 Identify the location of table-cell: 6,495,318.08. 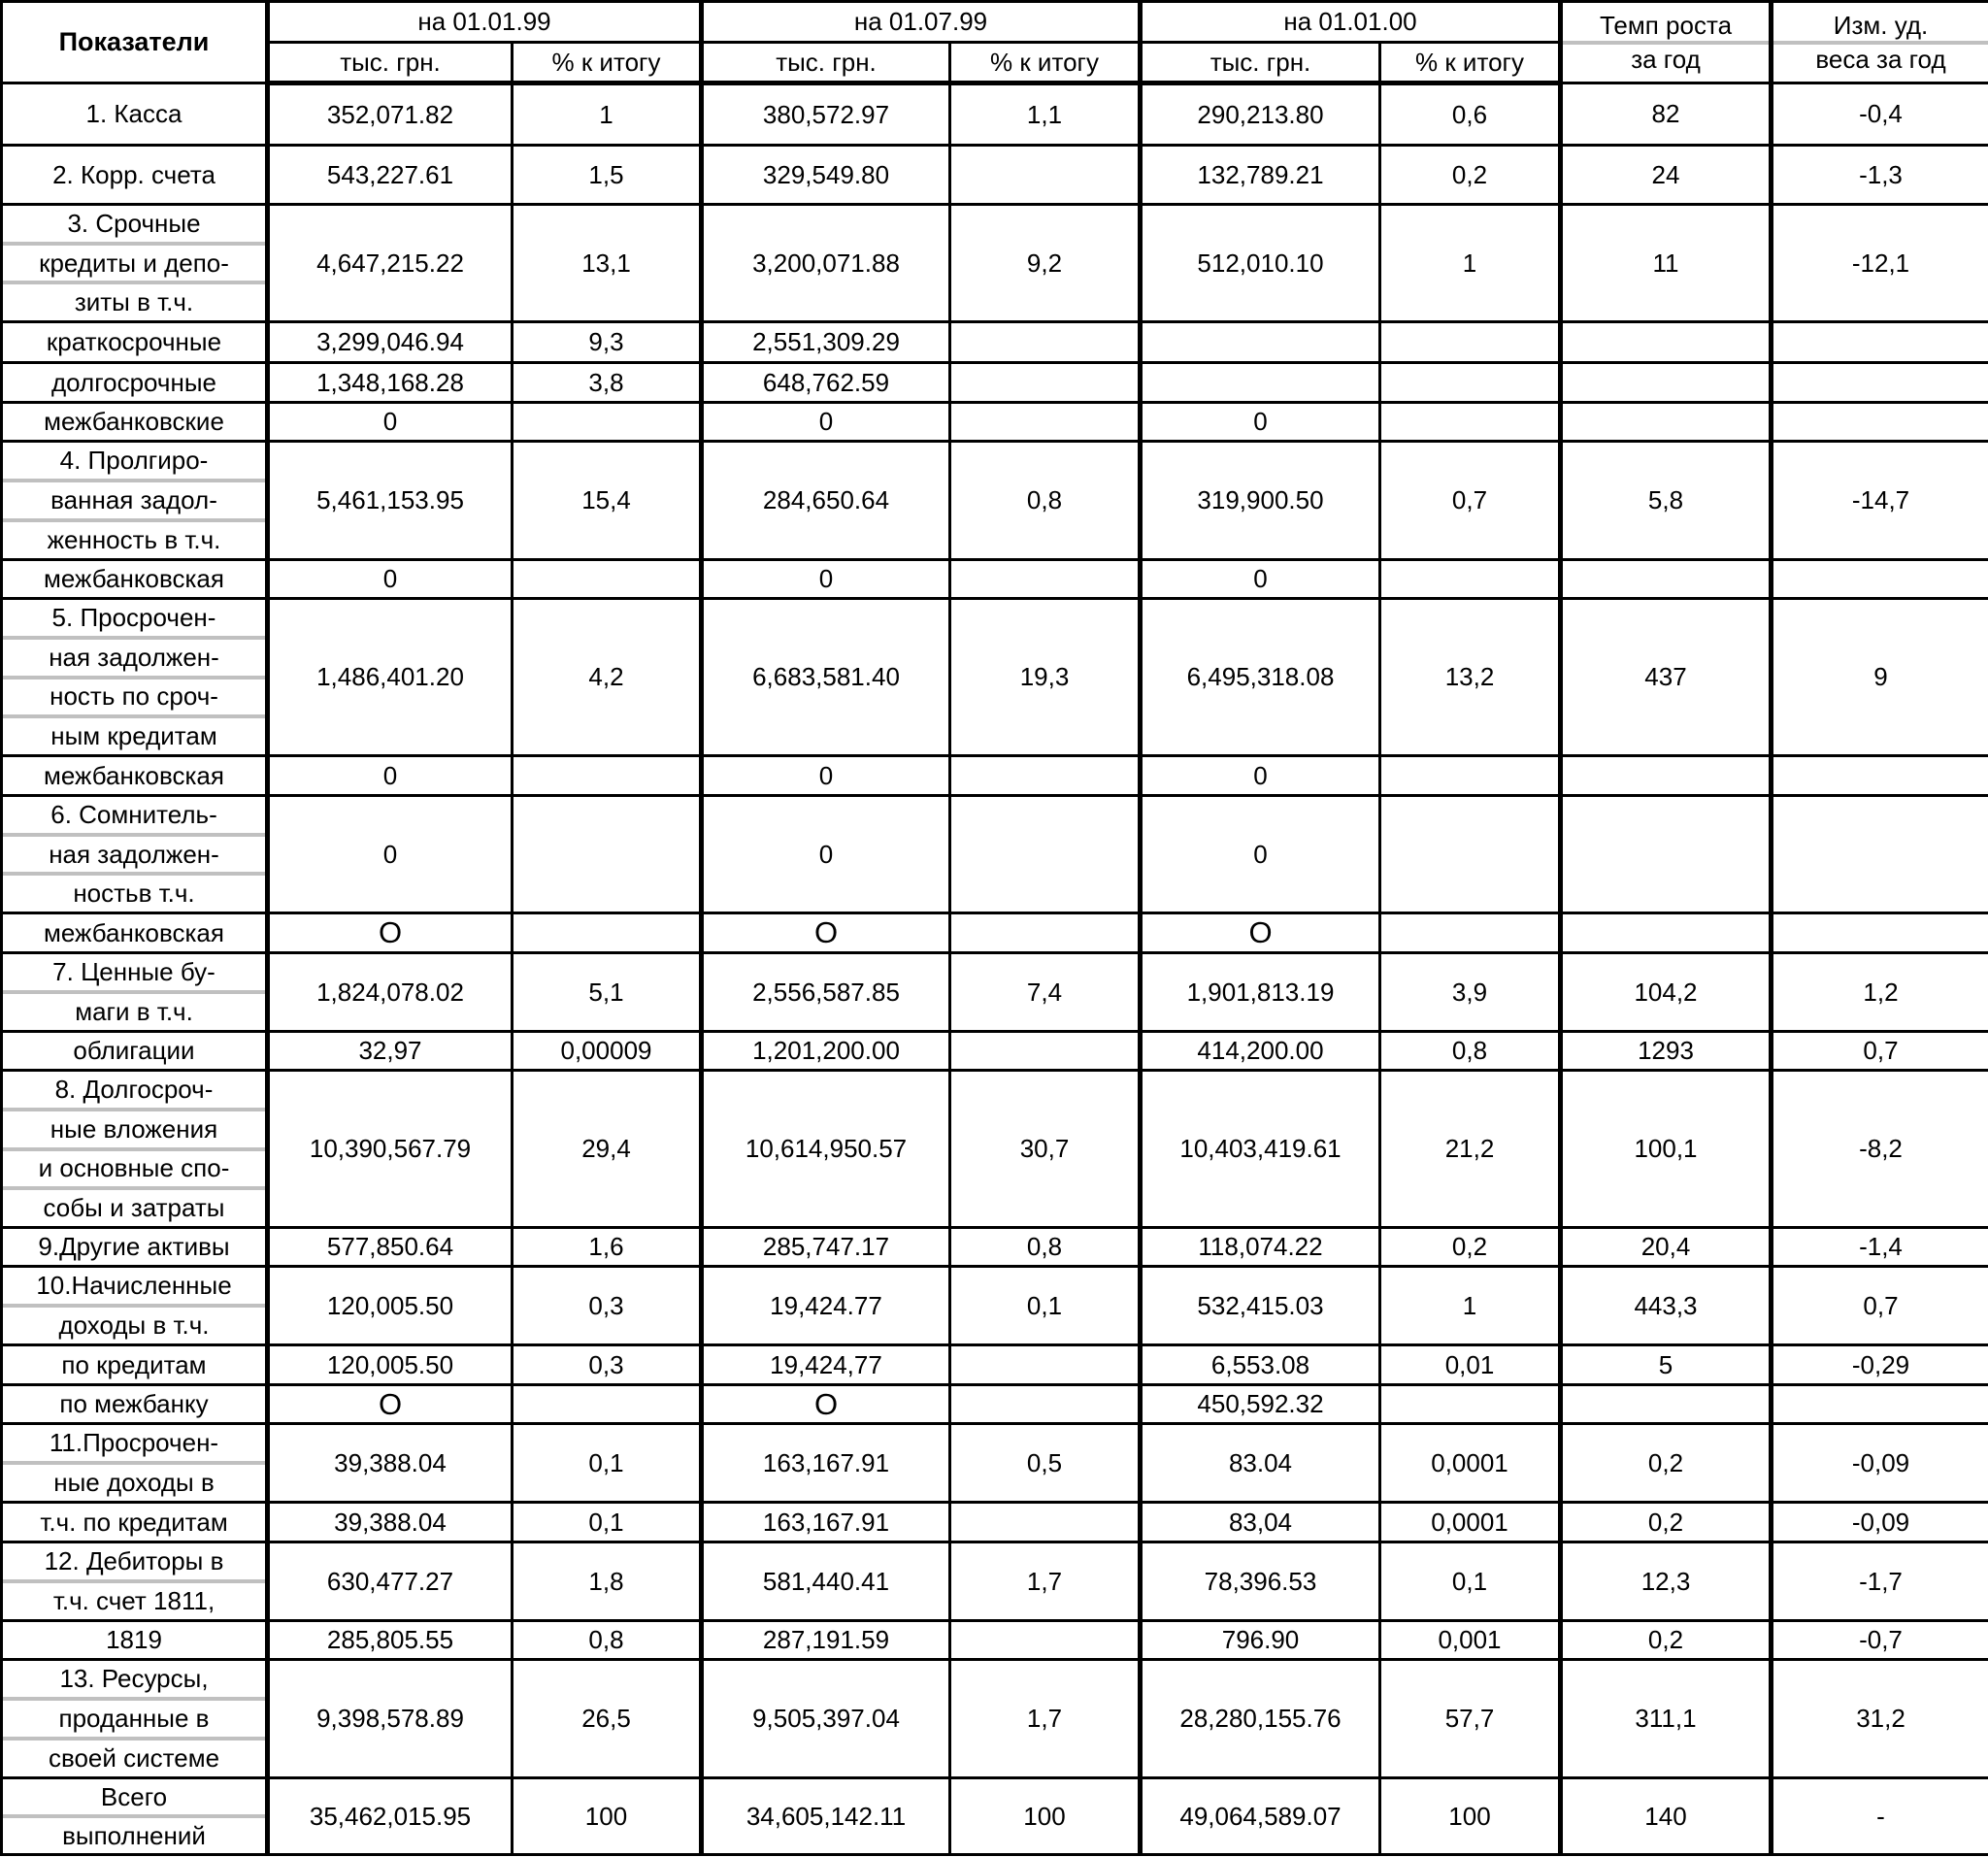
(1260, 677).